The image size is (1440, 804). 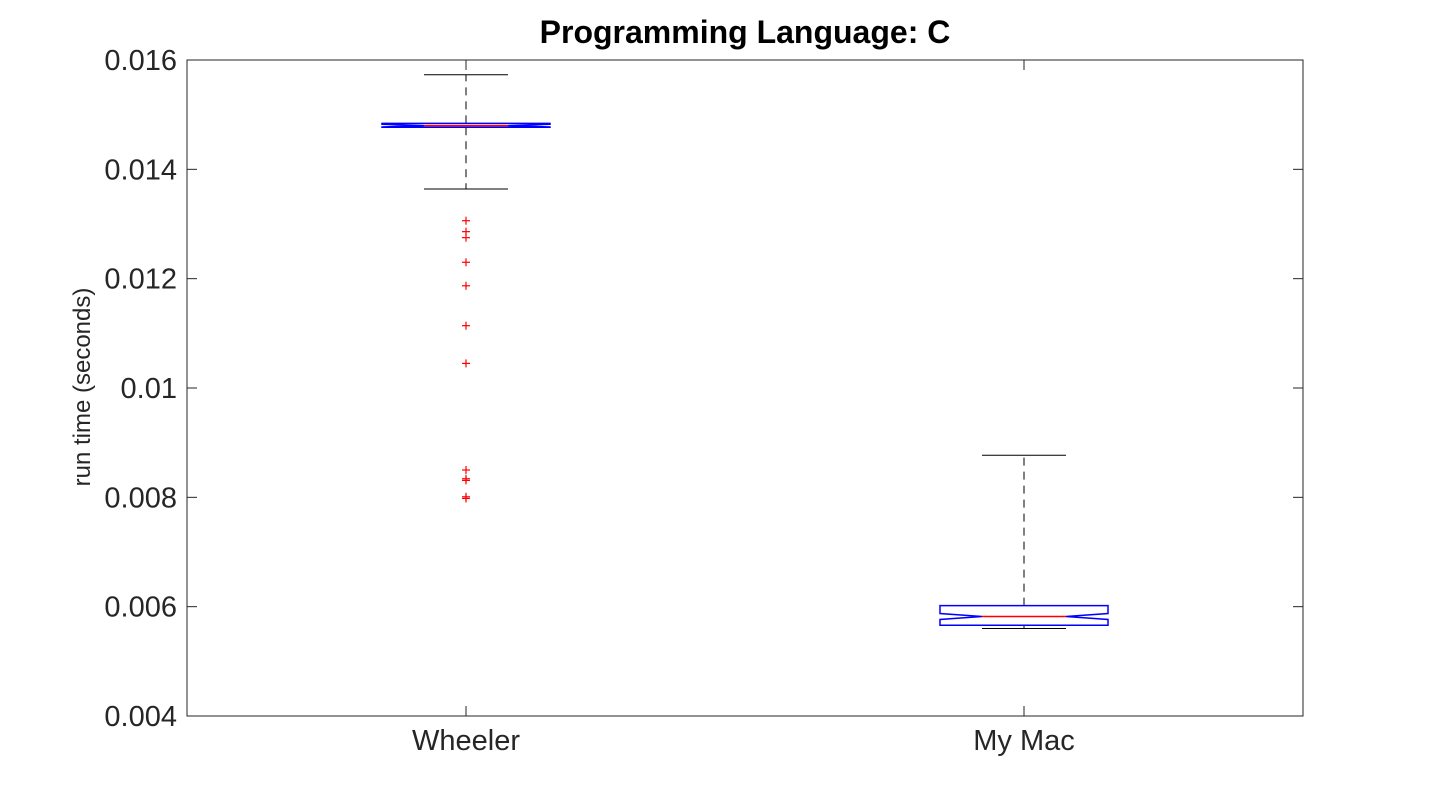 I want to click on y-tick-label: 0.008, so click(x=140, y=498).